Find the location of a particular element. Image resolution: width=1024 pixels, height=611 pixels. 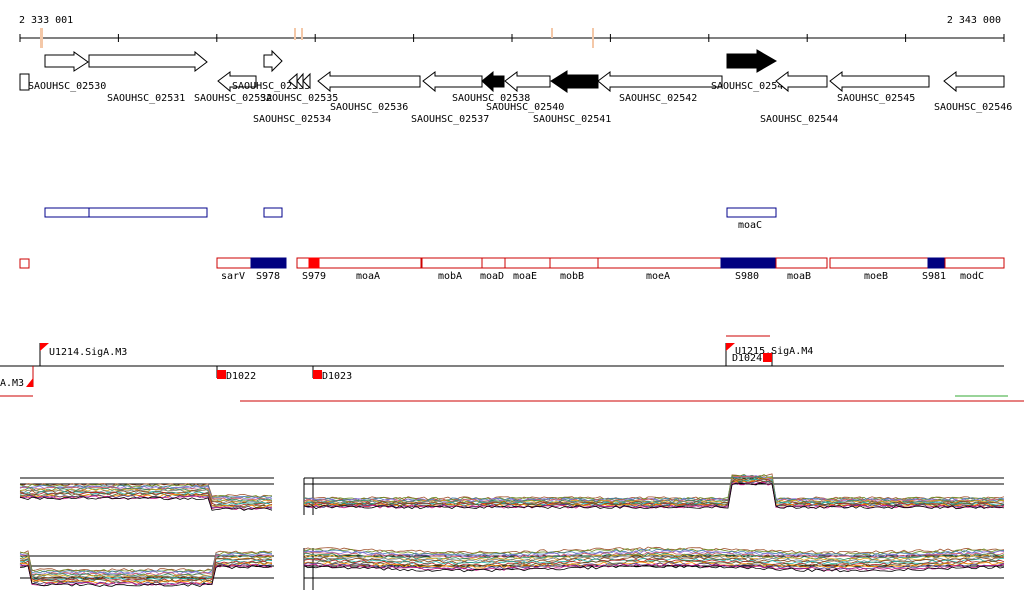

rna-marker-d1024 is located at coordinates (767, 357).